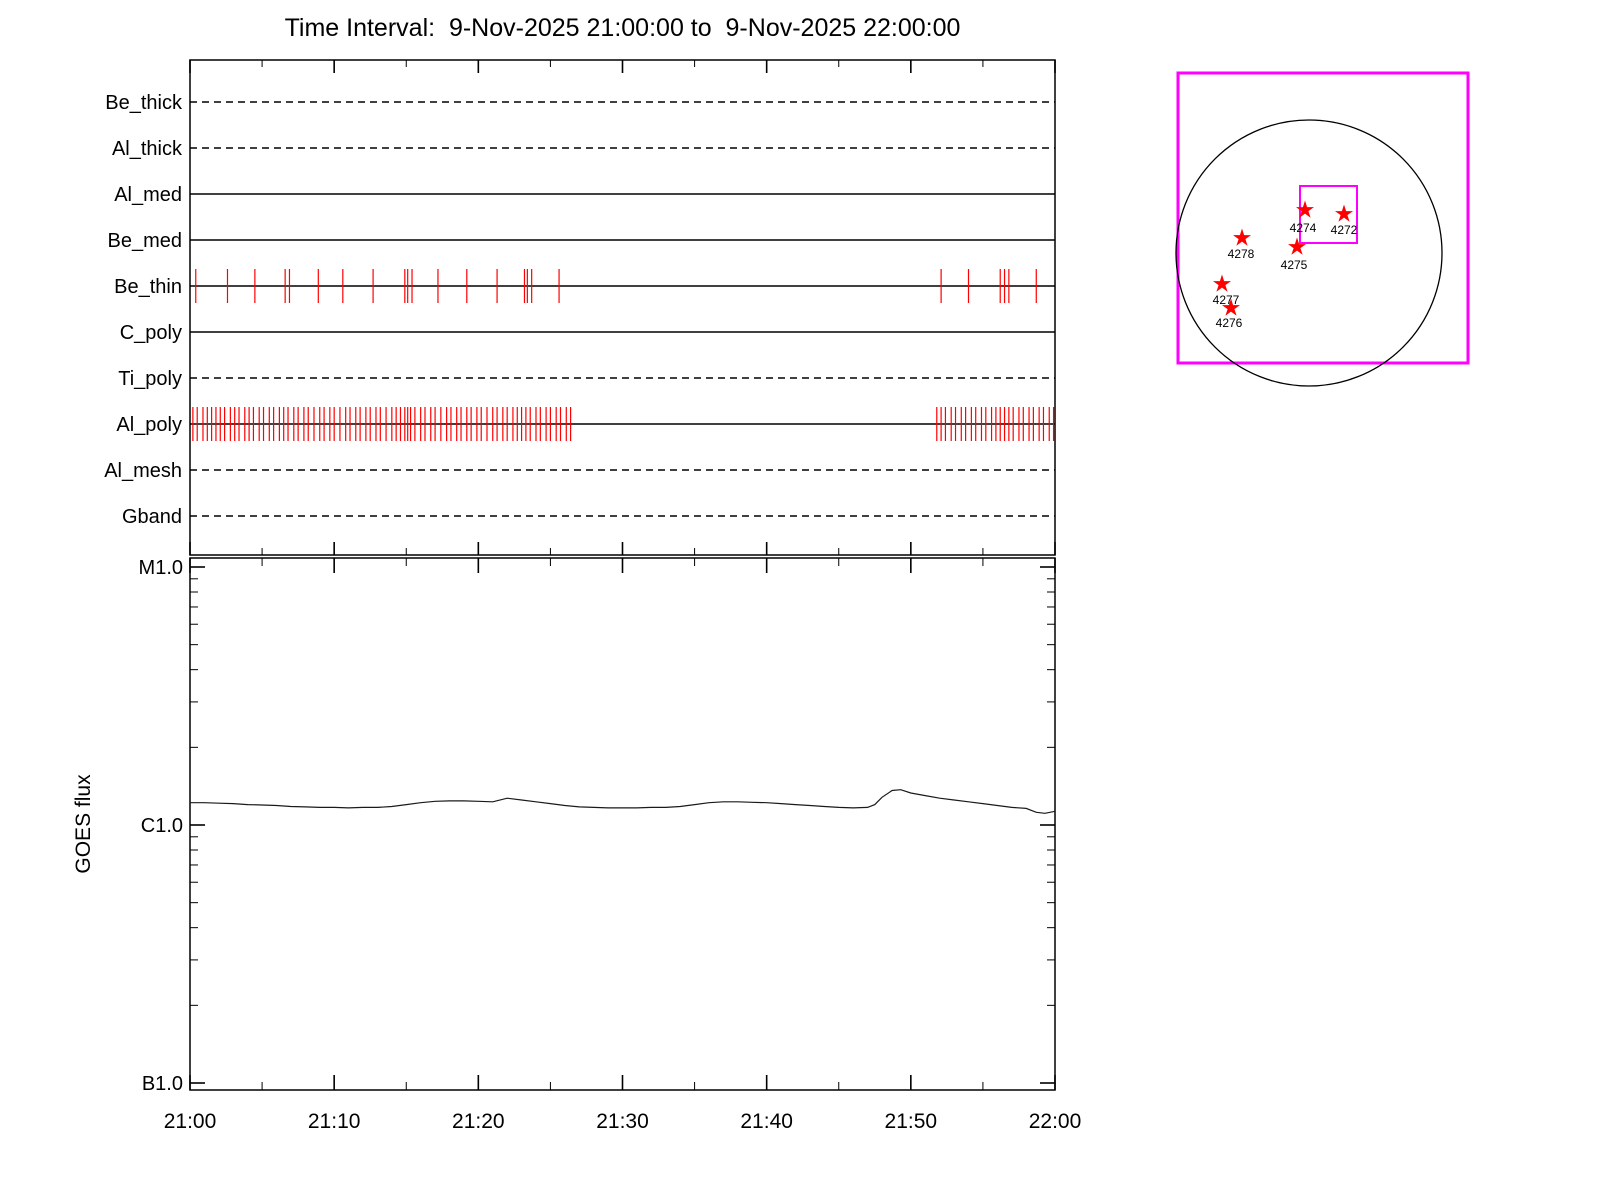 This screenshot has height=1200, width=1600. I want to click on channel-label-al_mesh: Al_mesh, so click(143, 471).